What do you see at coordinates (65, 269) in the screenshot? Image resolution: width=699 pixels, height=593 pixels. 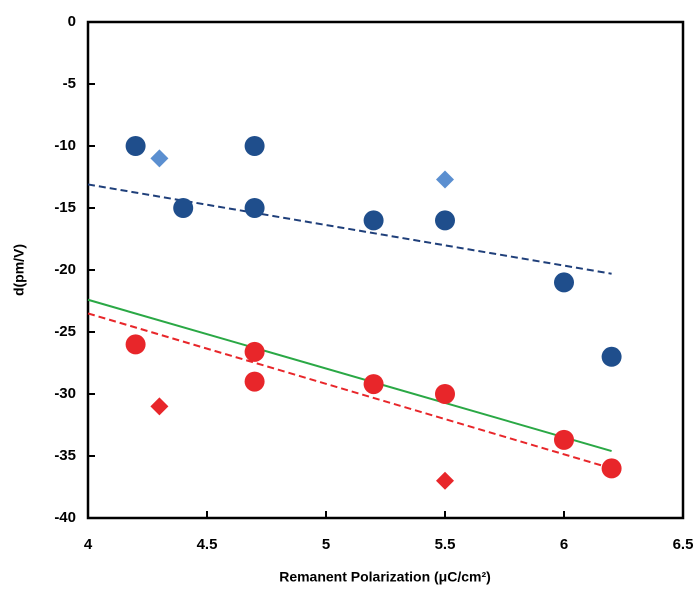 I see `y-tick-label: -20` at bounding box center [65, 269].